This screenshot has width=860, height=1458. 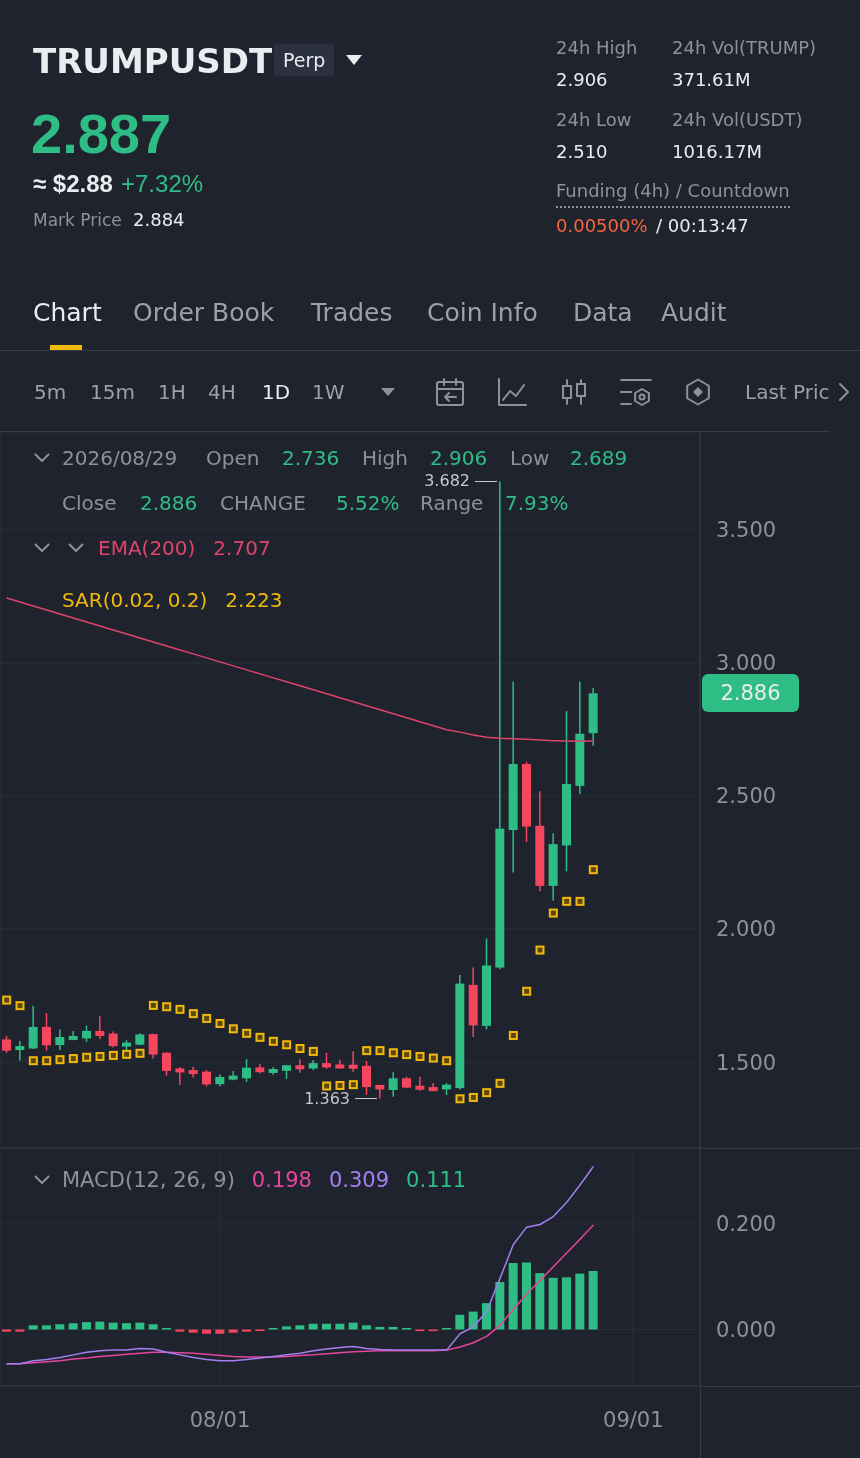 I want to click on y-tick-label: 3.000, so click(x=746, y=663).